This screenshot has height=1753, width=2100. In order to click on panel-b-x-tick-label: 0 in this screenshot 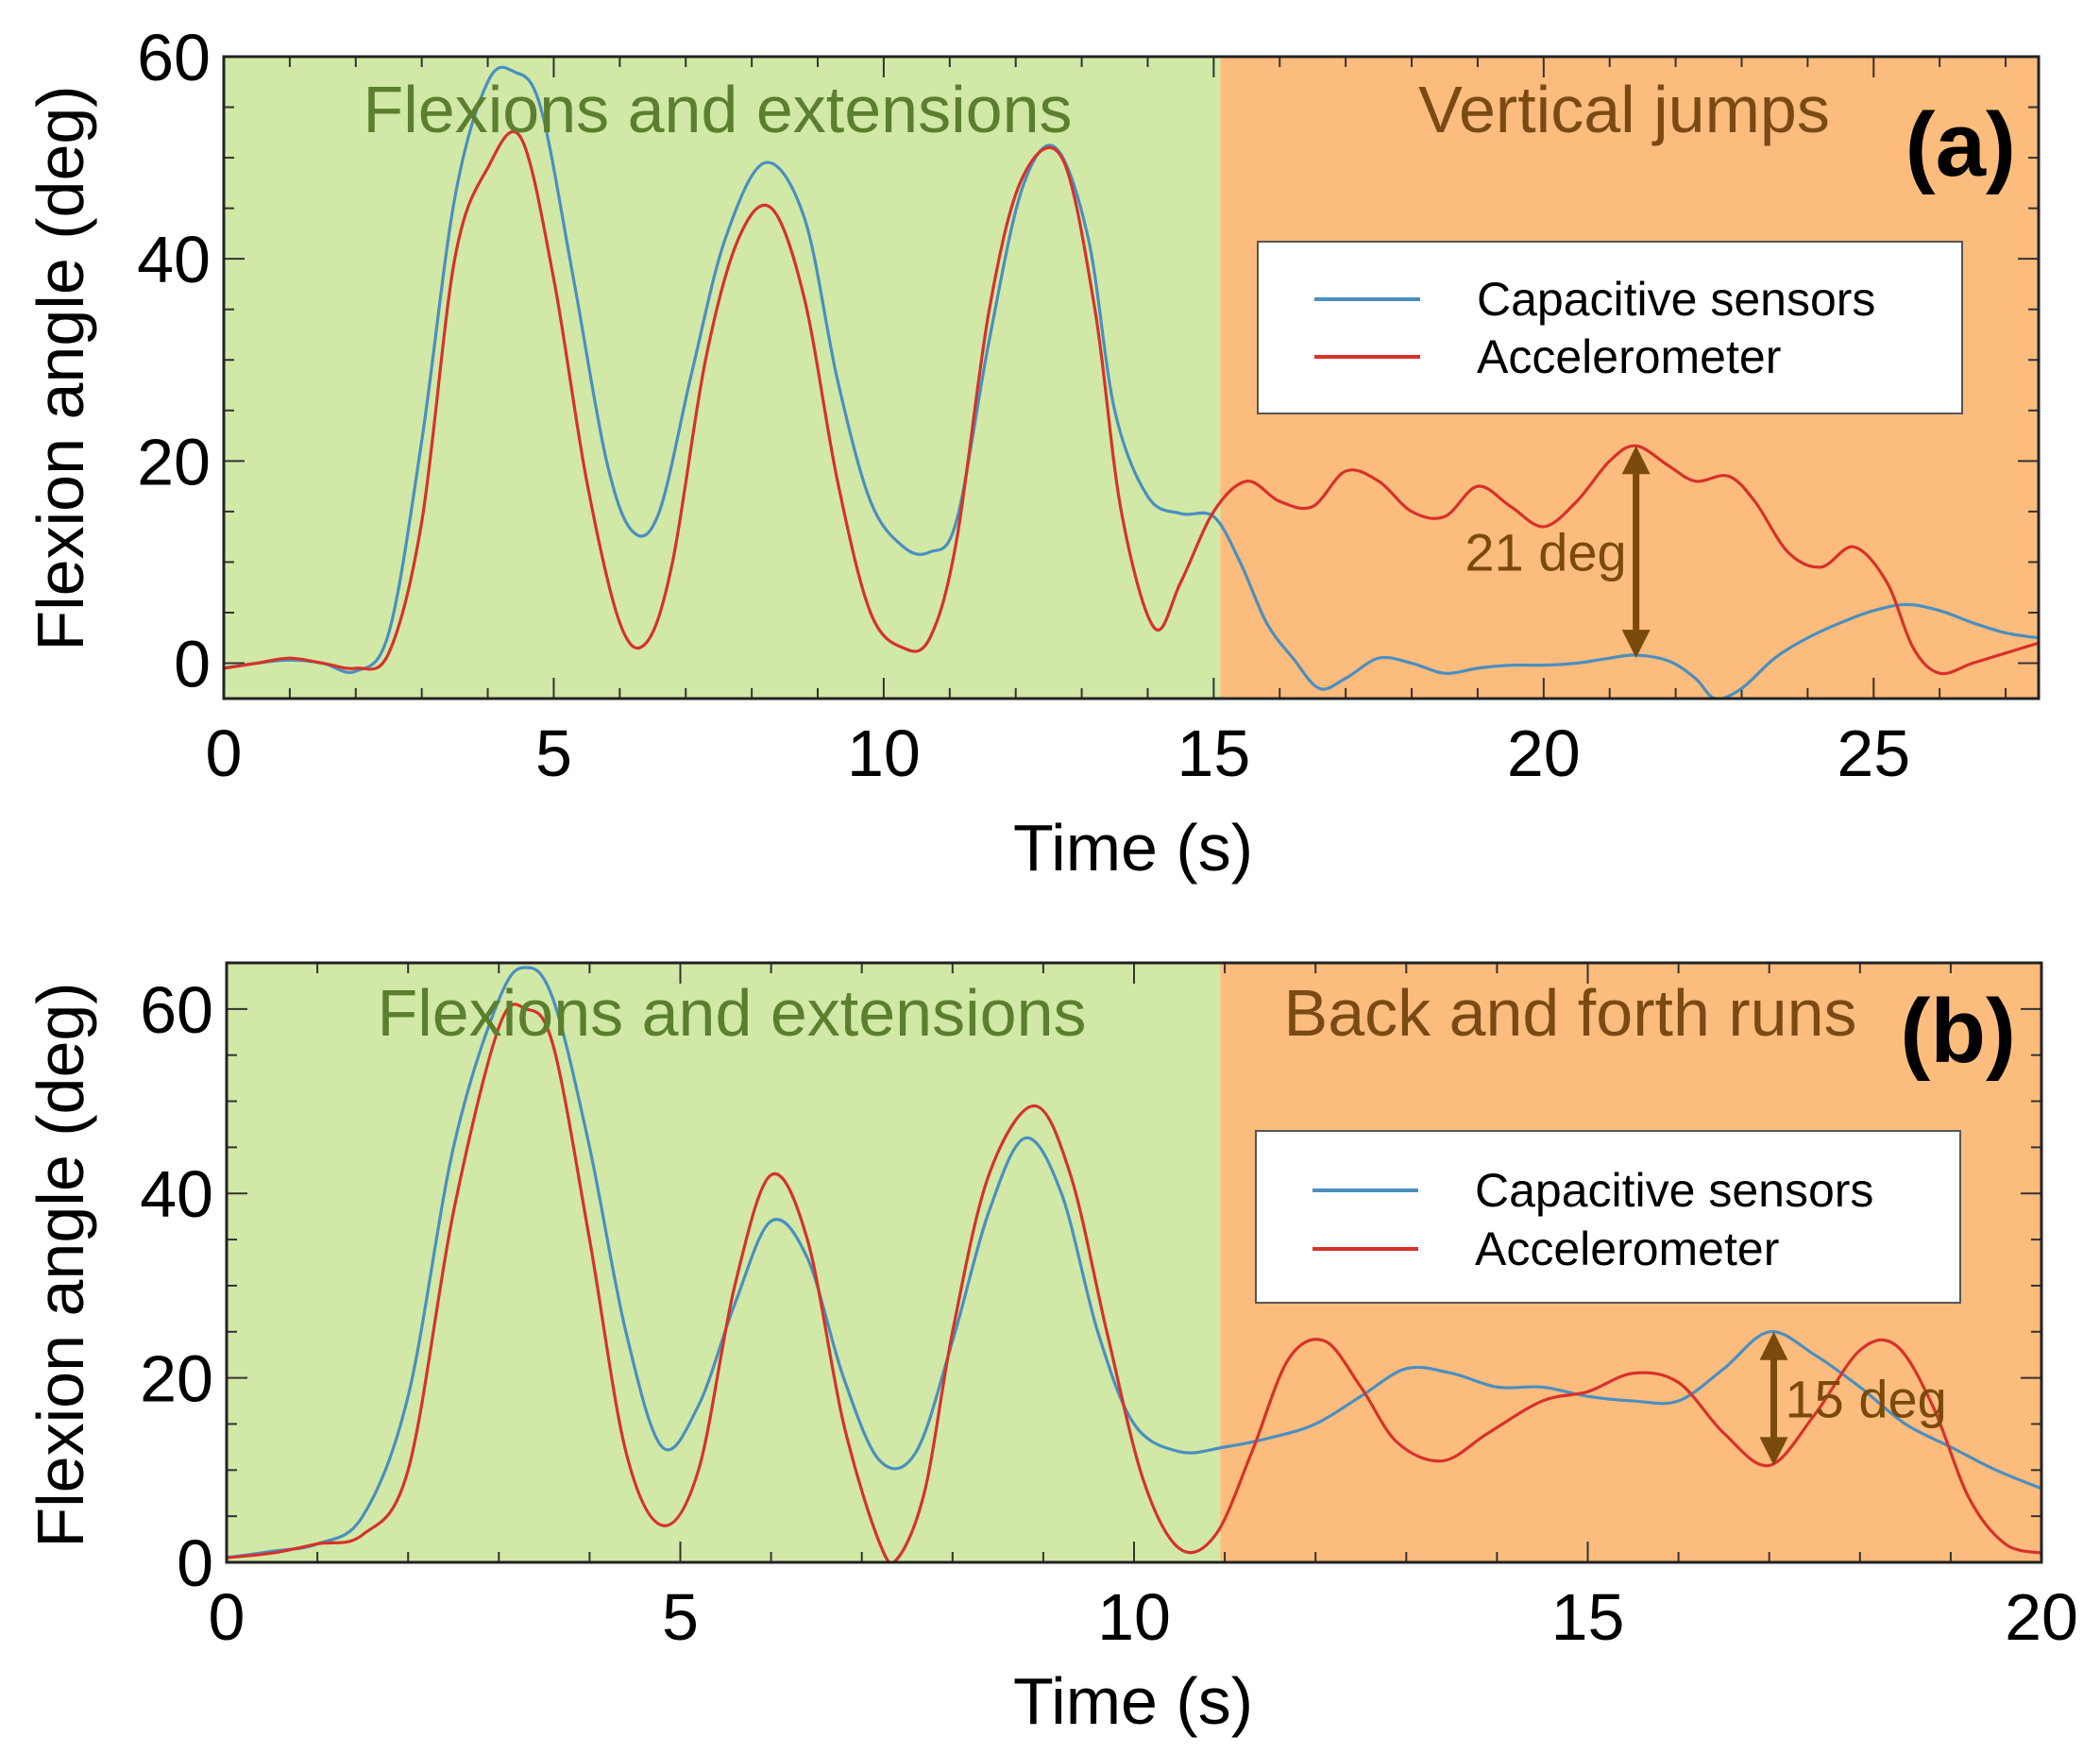, I will do `click(227, 1617)`.